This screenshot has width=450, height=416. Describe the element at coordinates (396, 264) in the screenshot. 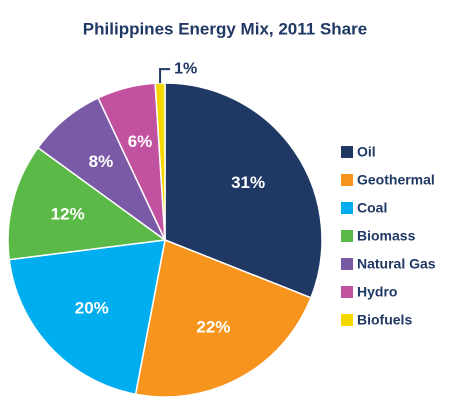

I see `legend-label: Natural Gas` at that location.